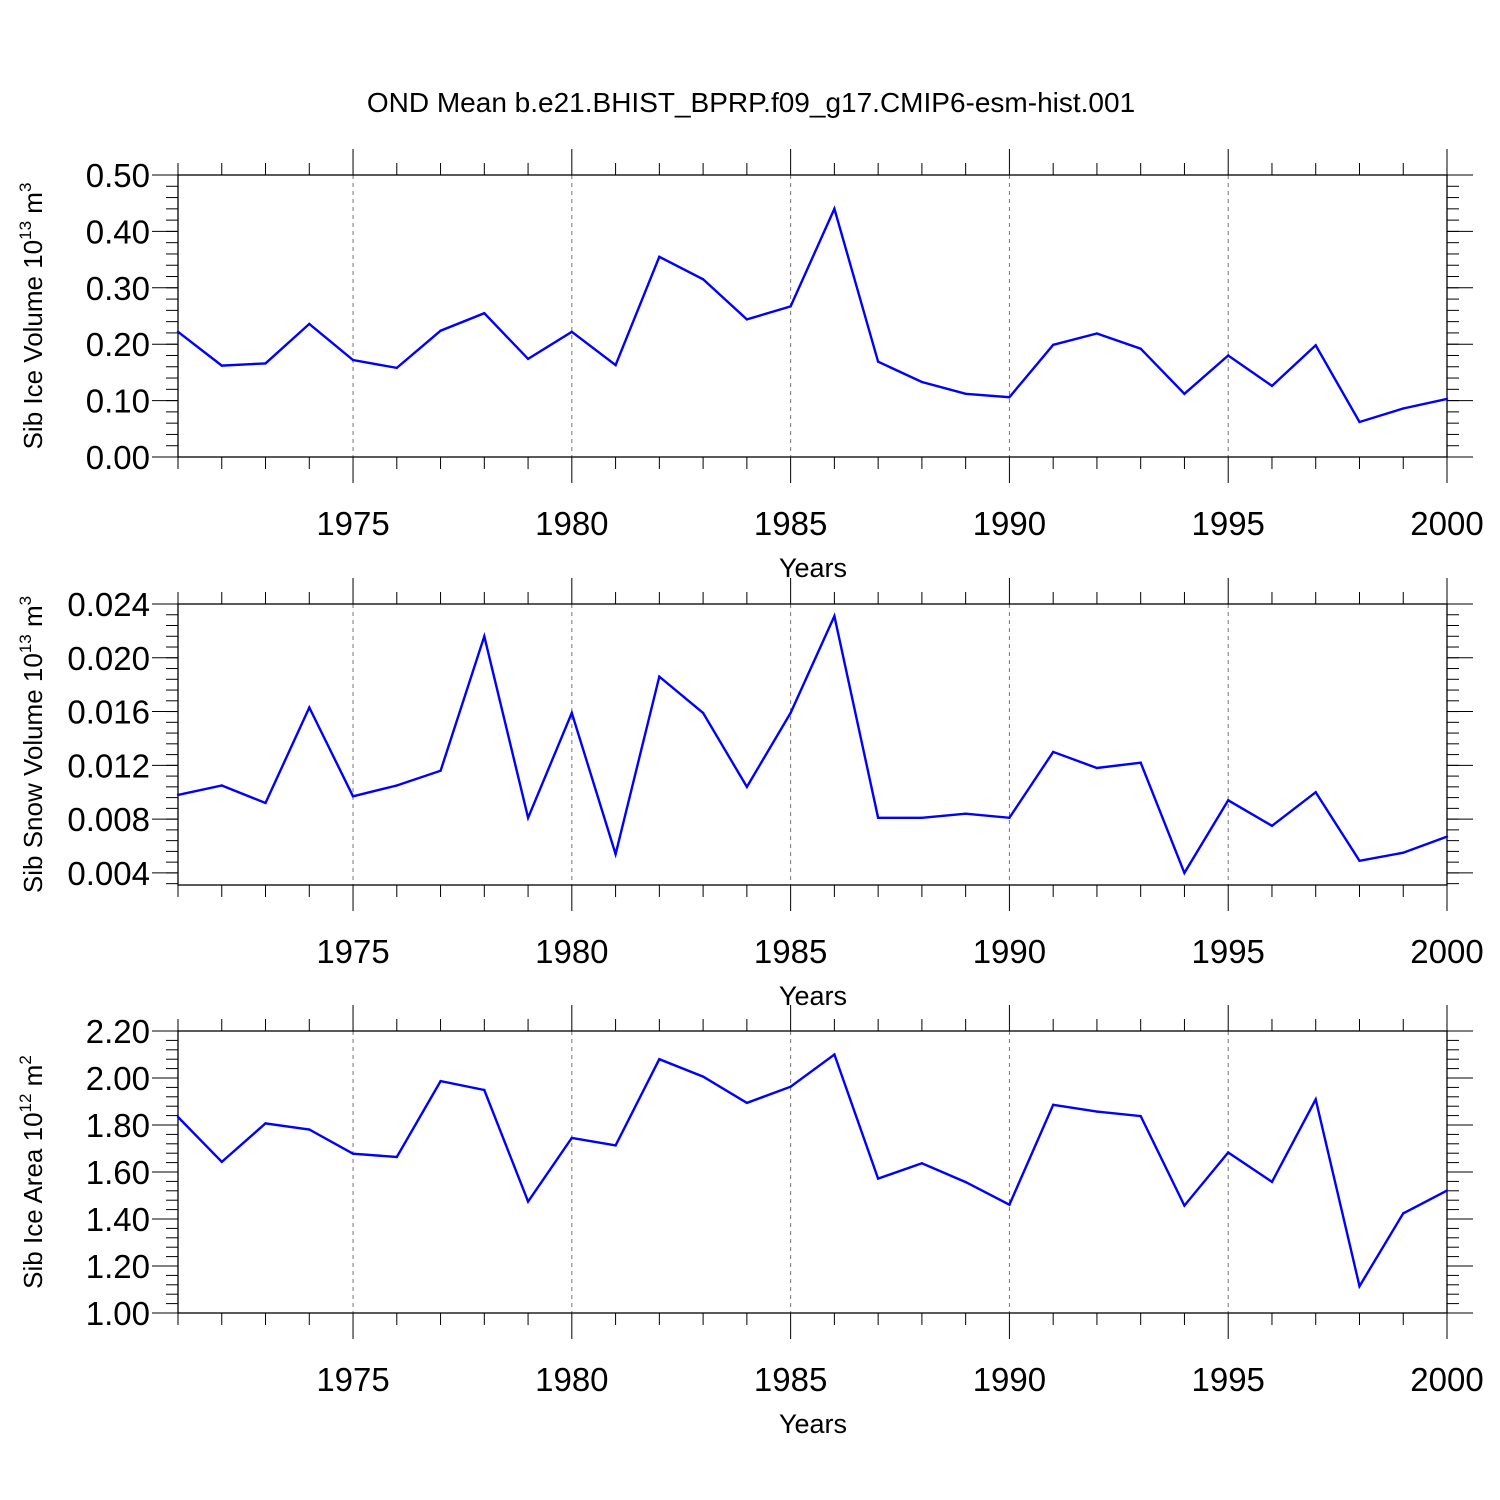 This screenshot has width=1500, height=1500. I want to click on y-tick-label: 1.00, so click(118, 1313).